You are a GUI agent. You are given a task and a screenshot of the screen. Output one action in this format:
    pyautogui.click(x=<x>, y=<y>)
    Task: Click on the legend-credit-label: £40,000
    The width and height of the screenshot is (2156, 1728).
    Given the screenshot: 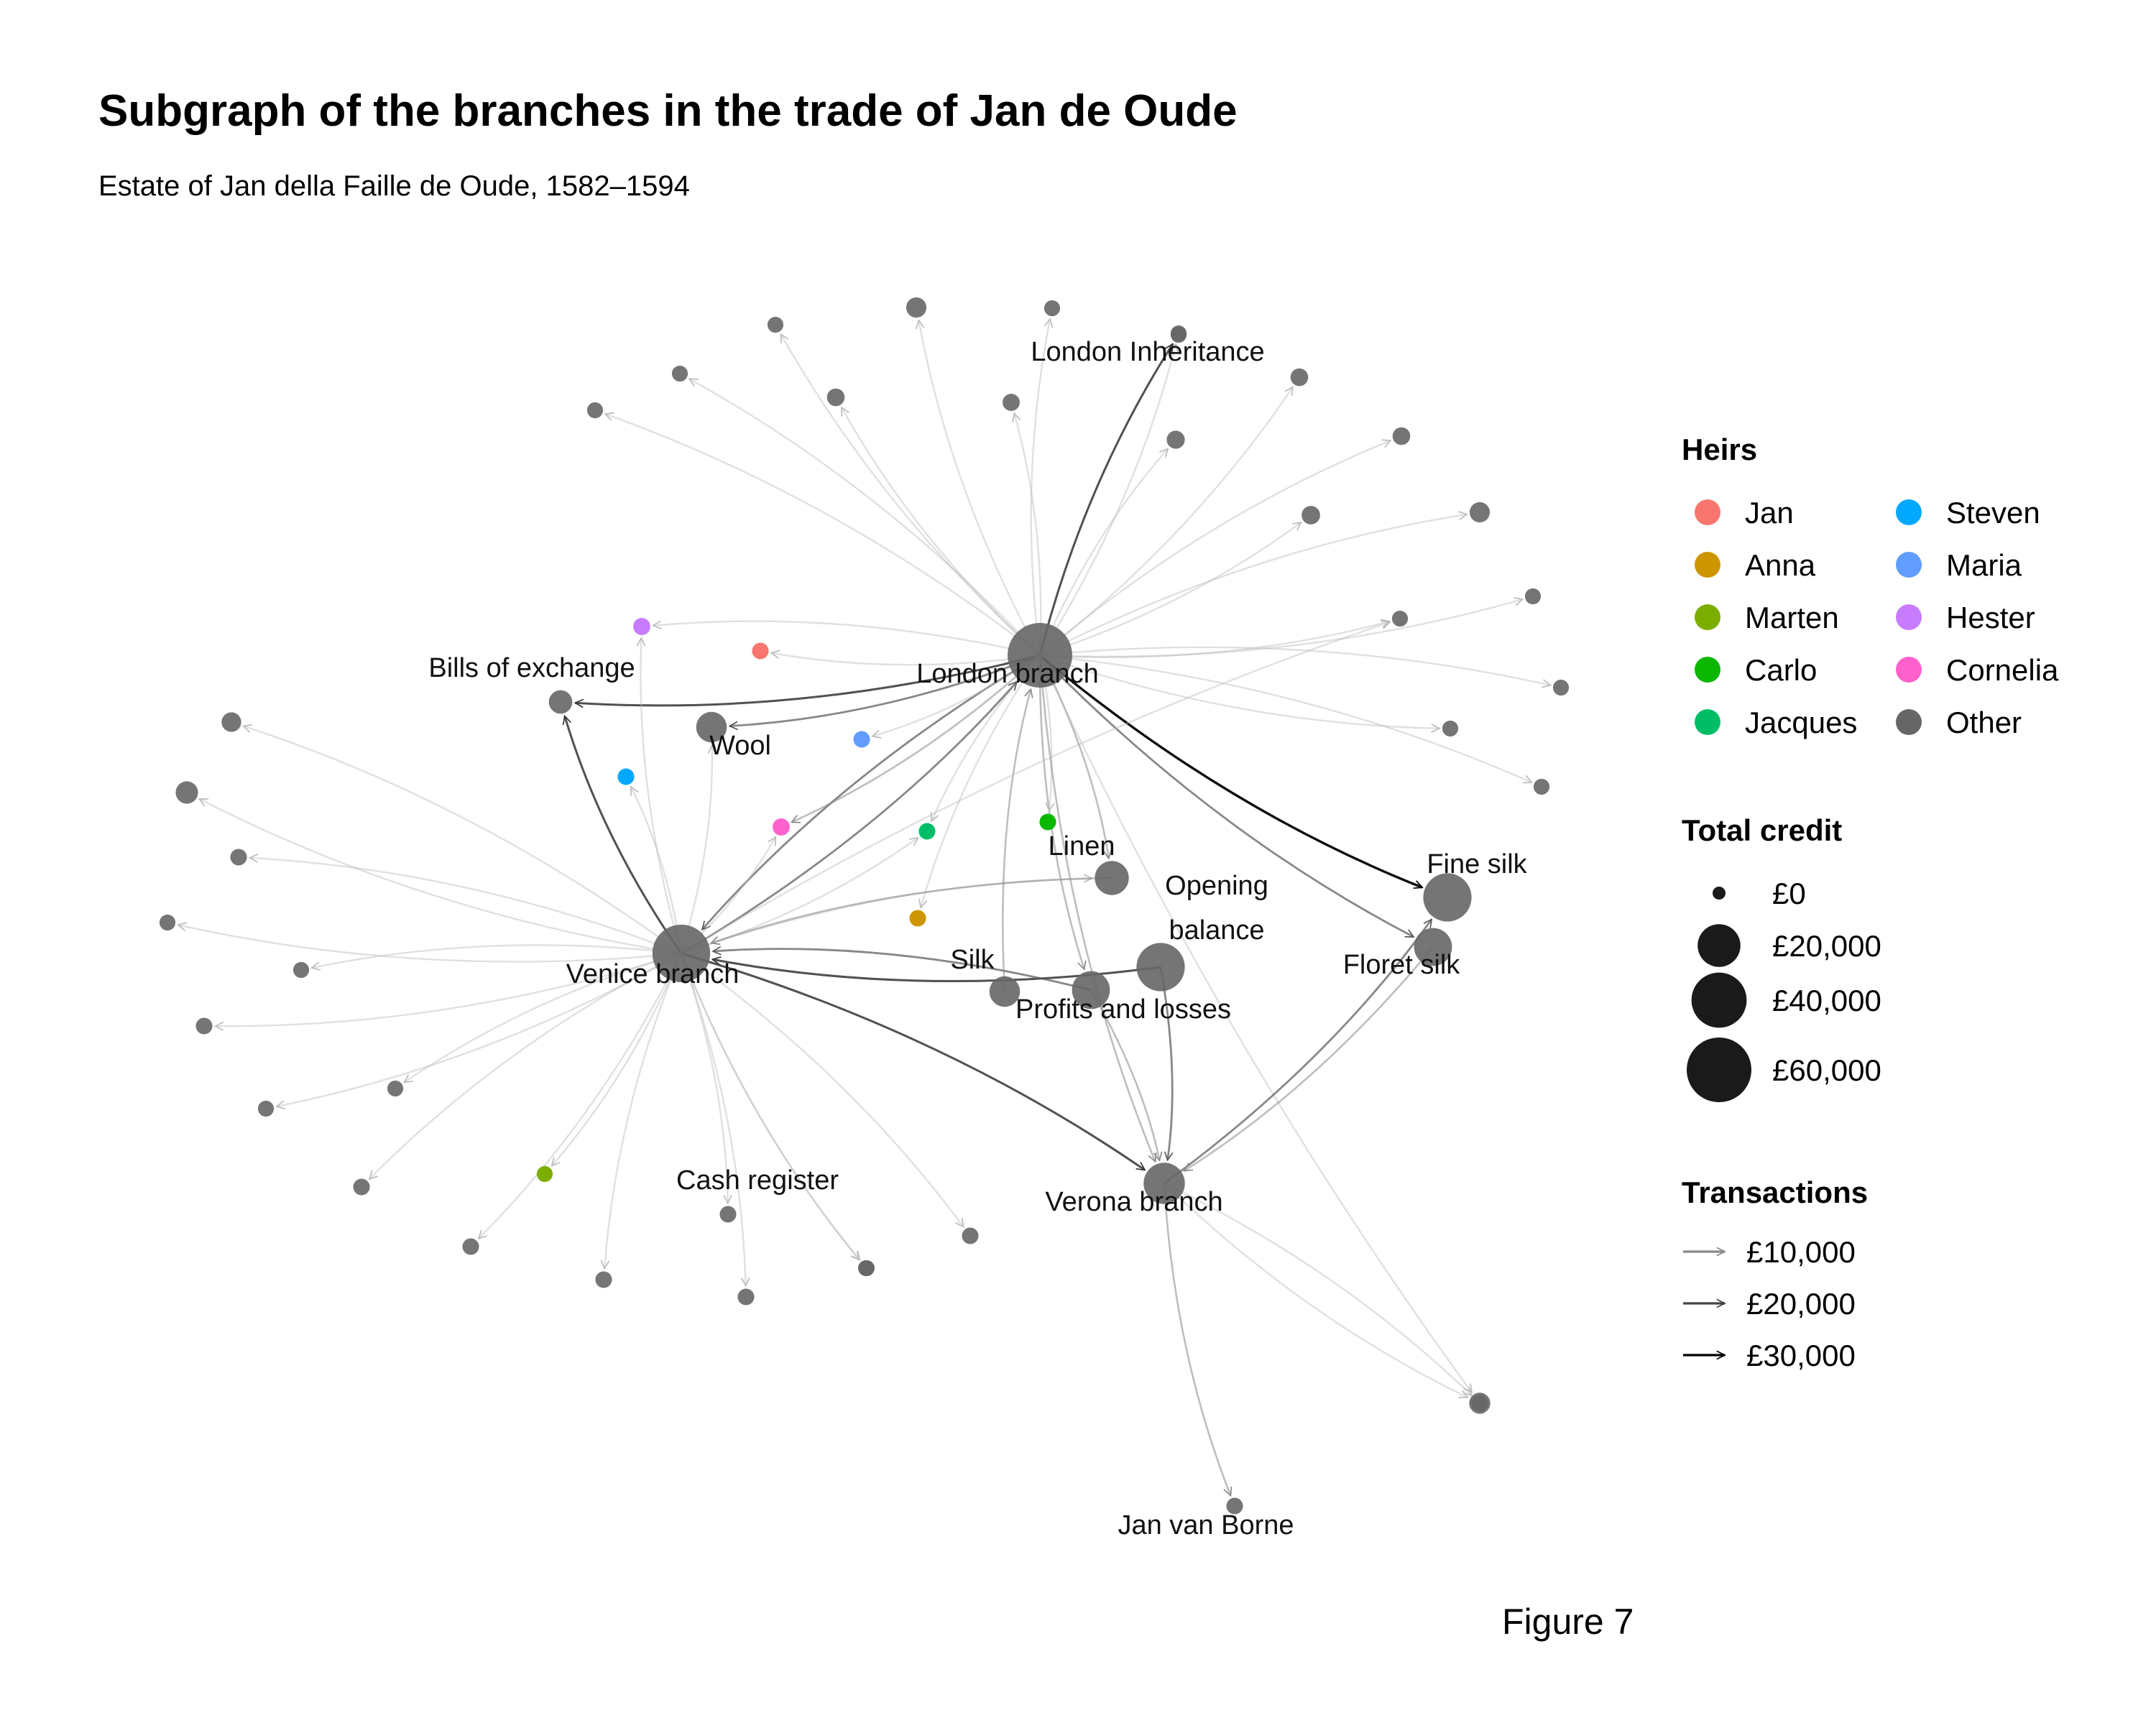 What is the action you would take?
    pyautogui.click(x=1826, y=1000)
    